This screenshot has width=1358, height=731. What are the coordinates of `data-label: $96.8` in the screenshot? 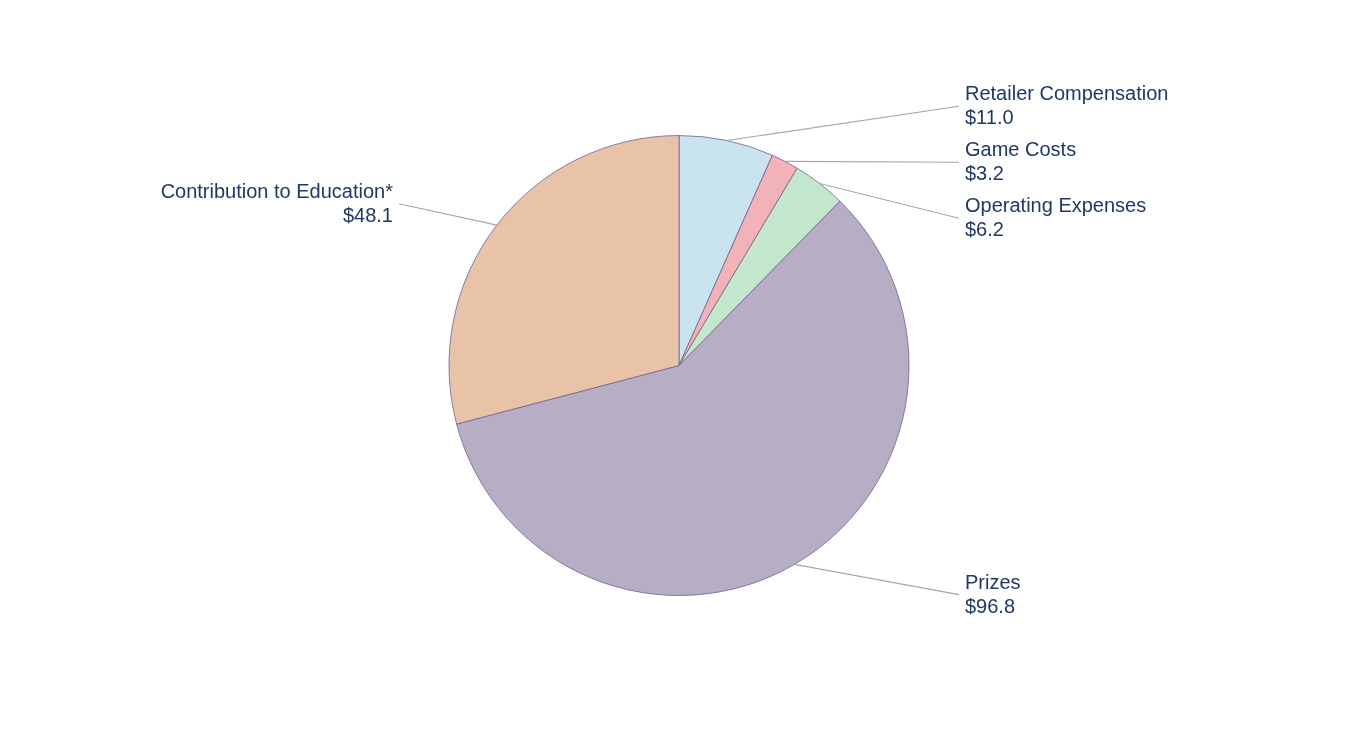 It's located at (990, 605).